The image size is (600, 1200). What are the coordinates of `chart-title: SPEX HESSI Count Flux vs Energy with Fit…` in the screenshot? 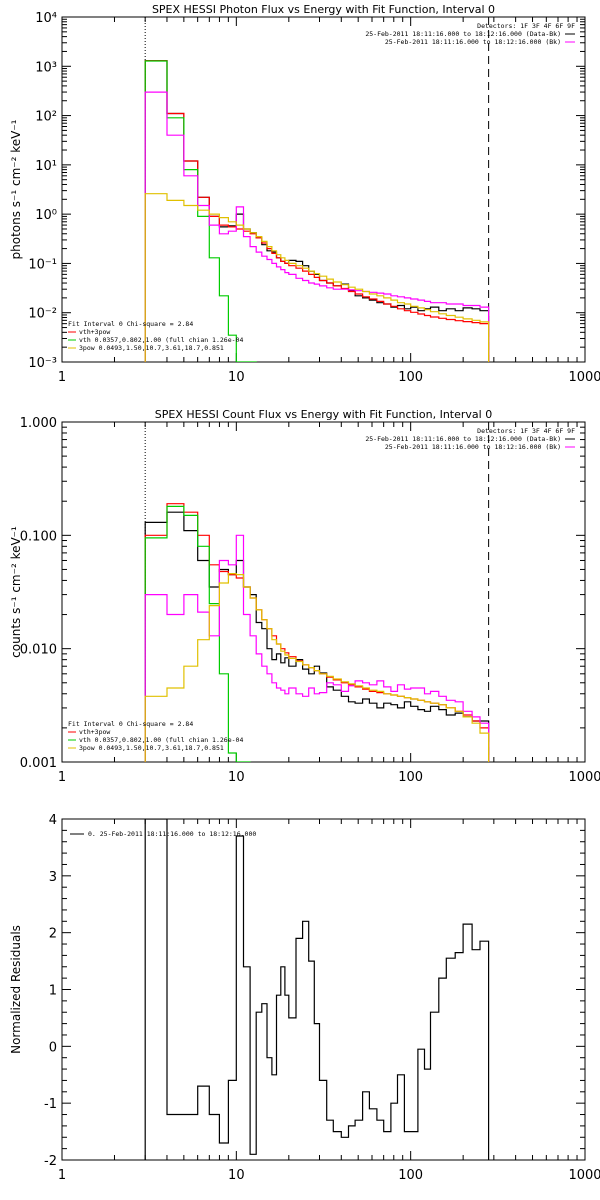 It's located at (323, 414).